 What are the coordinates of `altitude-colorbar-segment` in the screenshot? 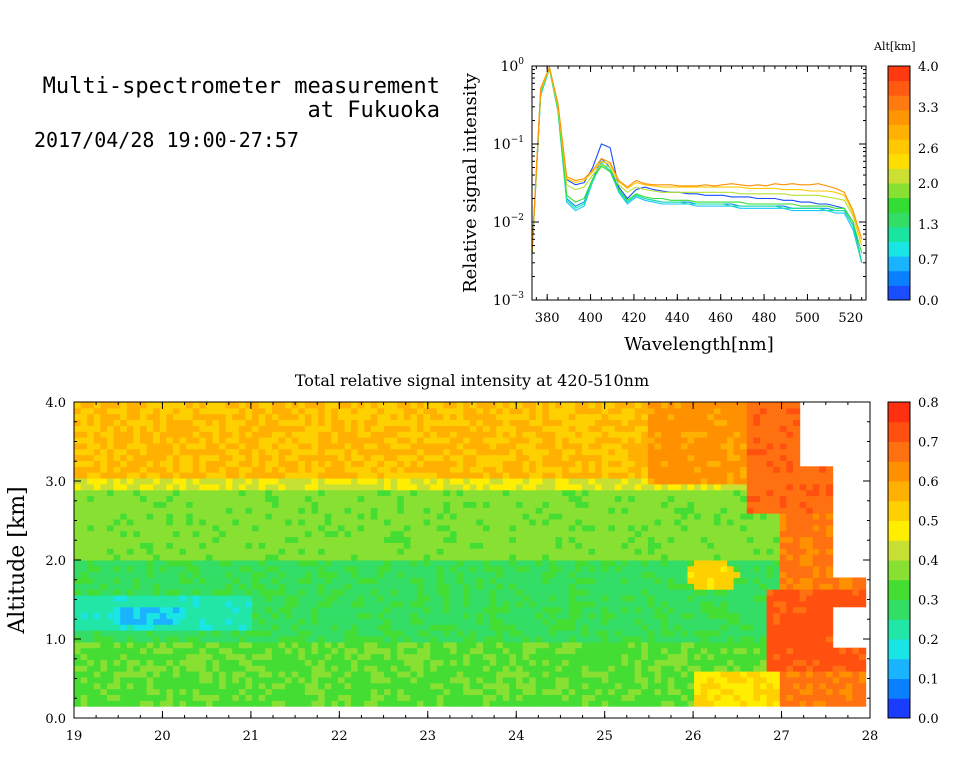 It's located at (899, 117).